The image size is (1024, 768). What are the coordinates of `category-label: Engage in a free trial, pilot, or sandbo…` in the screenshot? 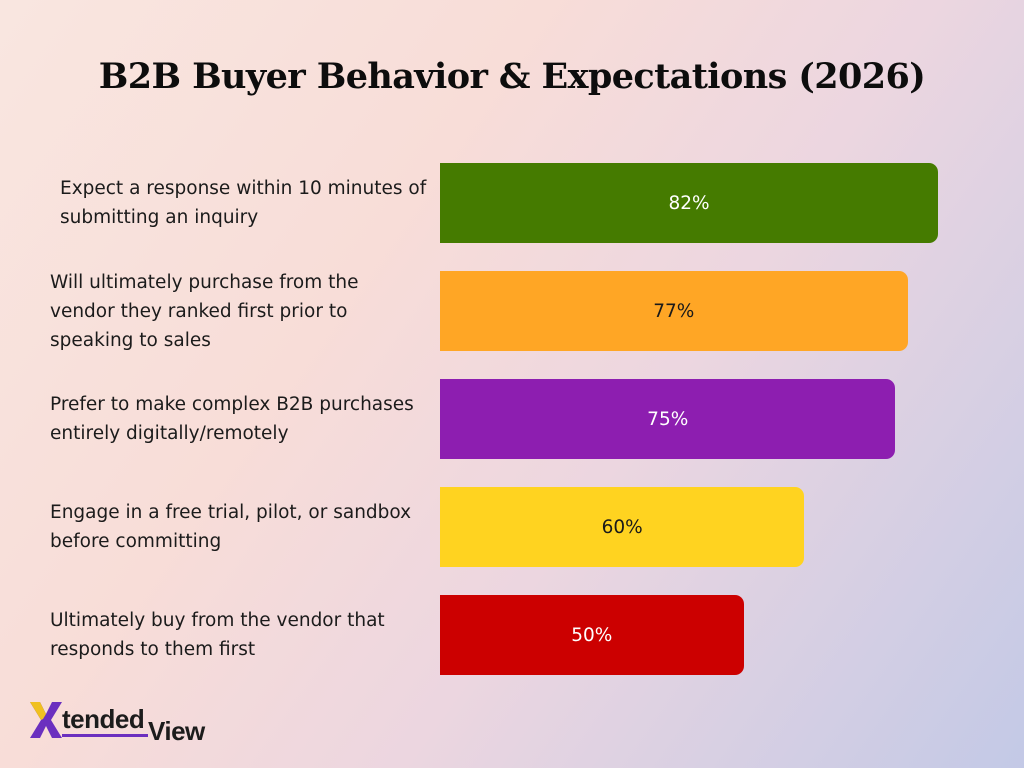 It's located at (231, 527).